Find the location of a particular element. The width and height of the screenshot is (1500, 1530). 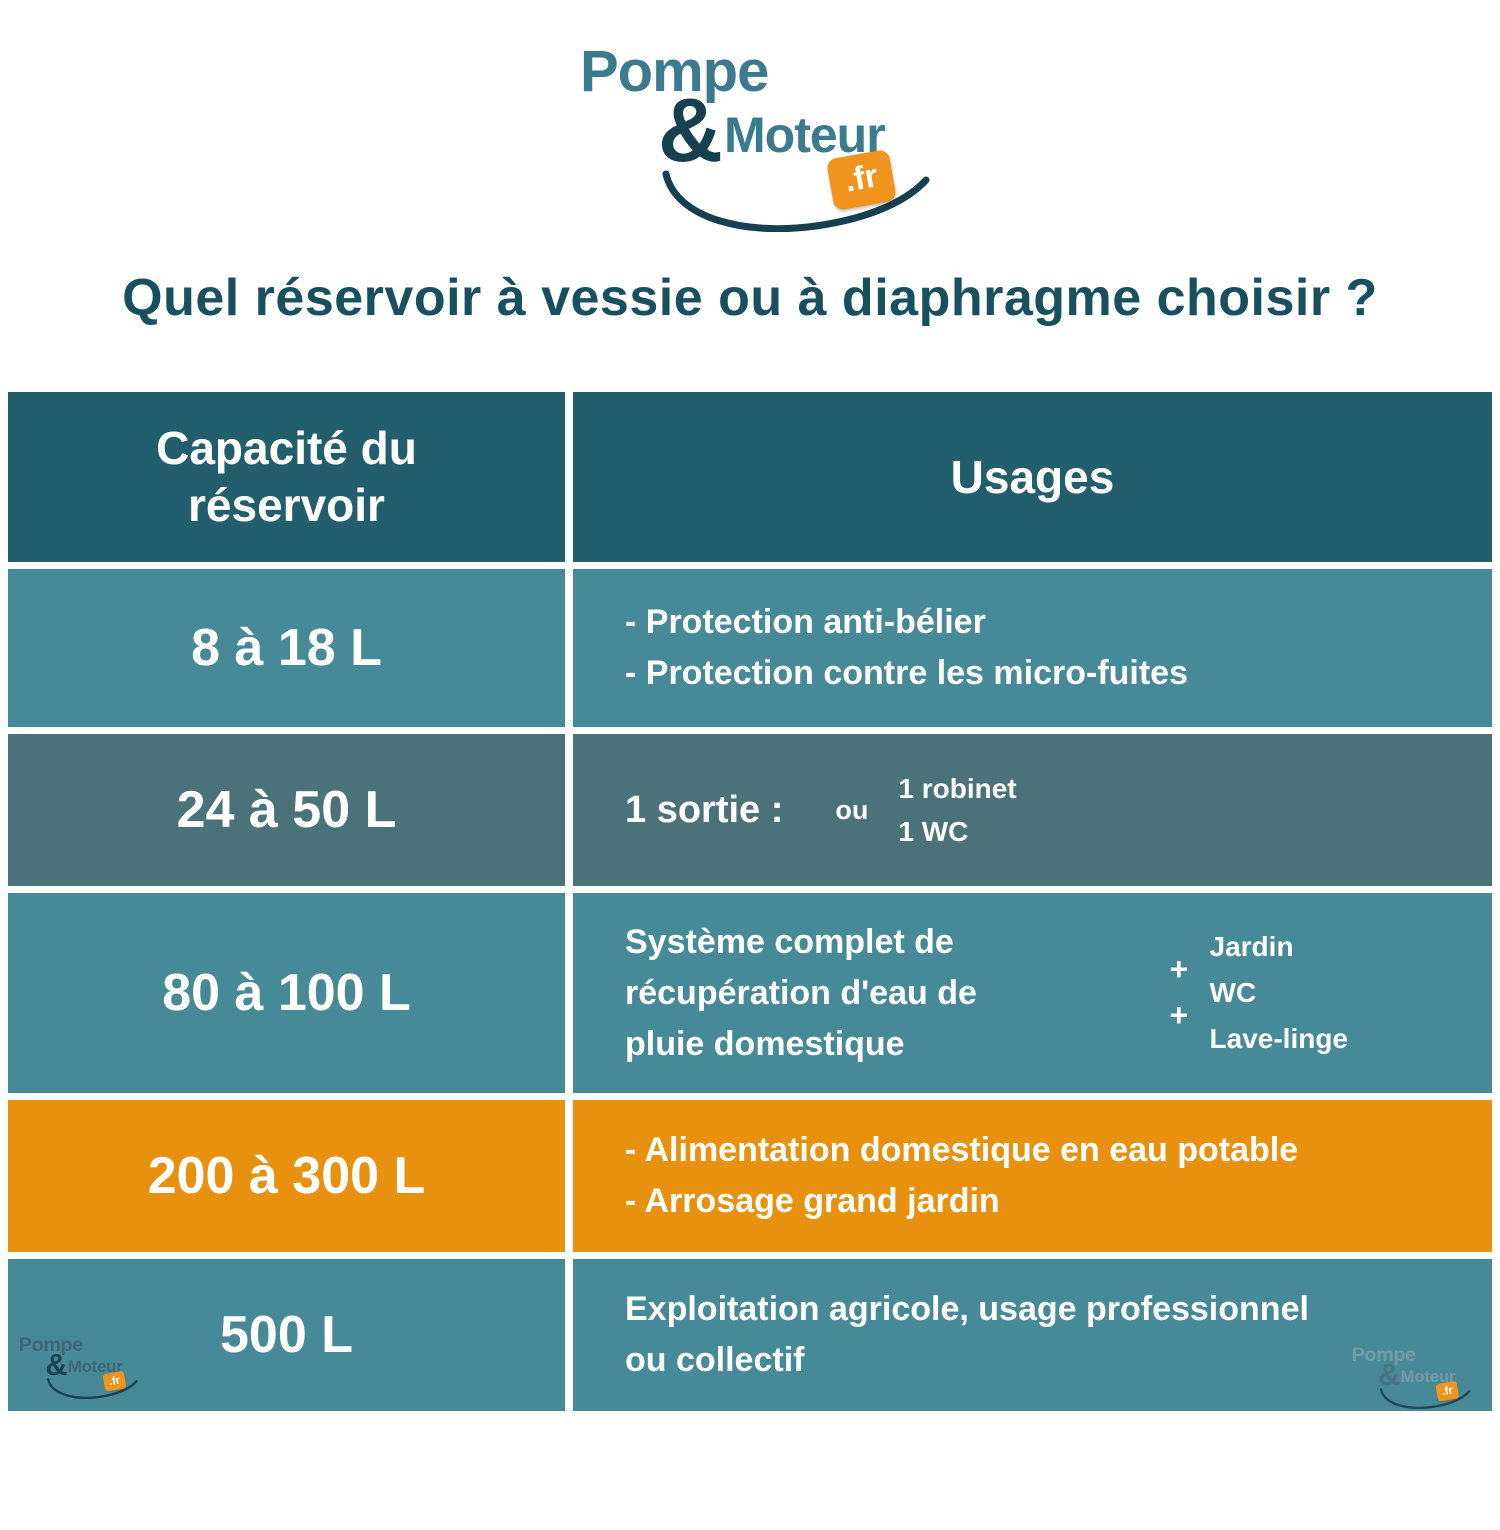

system-line: pluie domestique is located at coordinates (765, 1043).